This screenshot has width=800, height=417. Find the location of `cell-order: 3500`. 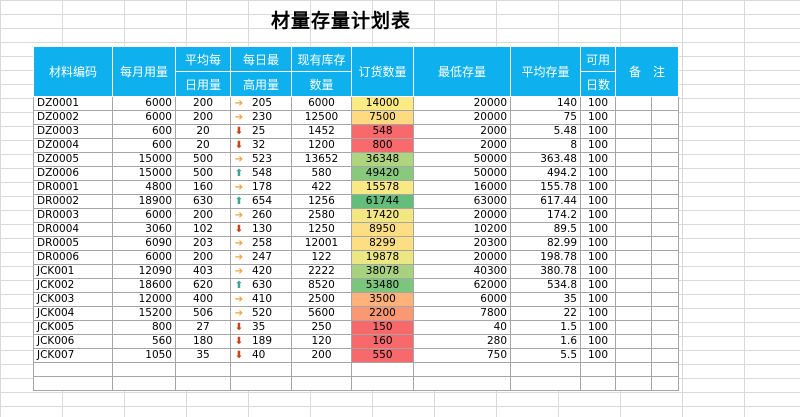

cell-order: 3500 is located at coordinates (382, 299).